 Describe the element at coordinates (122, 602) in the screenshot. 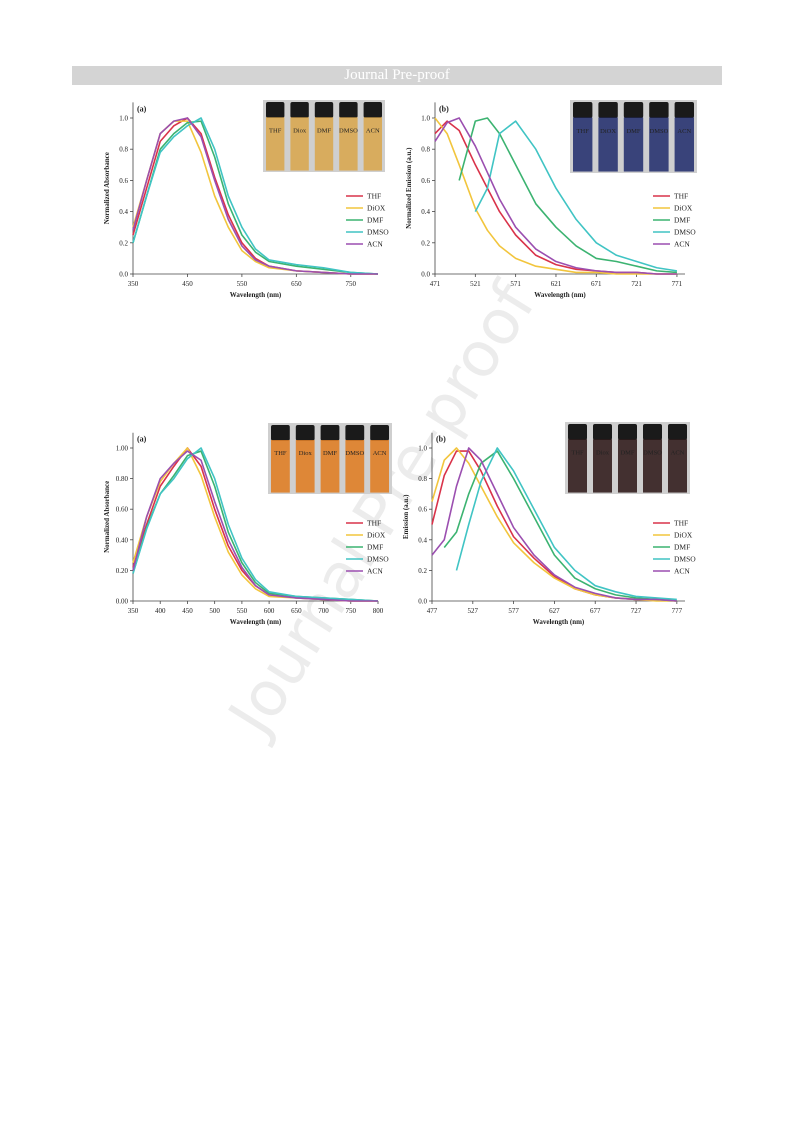

I see `y-tick-label: 0.00` at that location.